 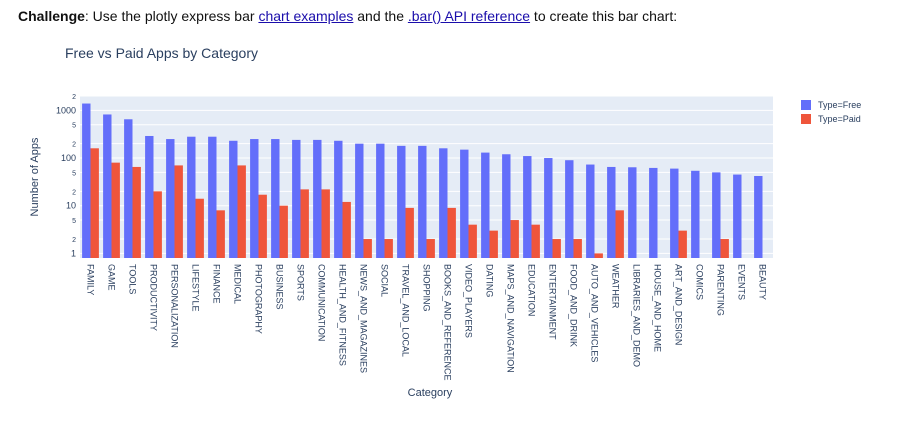 I want to click on bar-free-education, so click(x=527, y=207).